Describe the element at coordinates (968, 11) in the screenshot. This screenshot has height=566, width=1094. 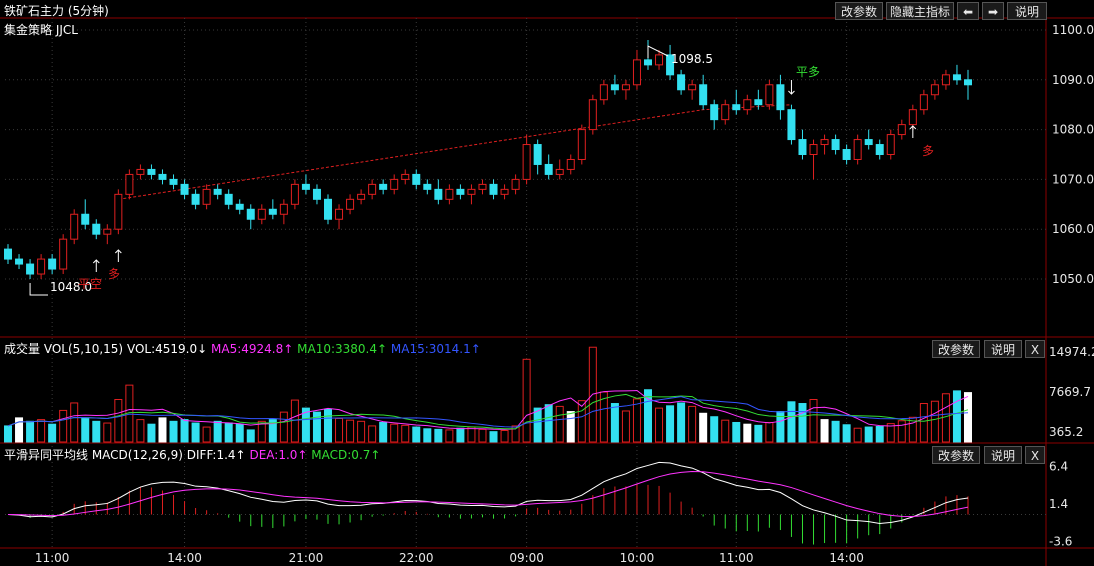
I see `arrow-left-button: ⬅` at that location.